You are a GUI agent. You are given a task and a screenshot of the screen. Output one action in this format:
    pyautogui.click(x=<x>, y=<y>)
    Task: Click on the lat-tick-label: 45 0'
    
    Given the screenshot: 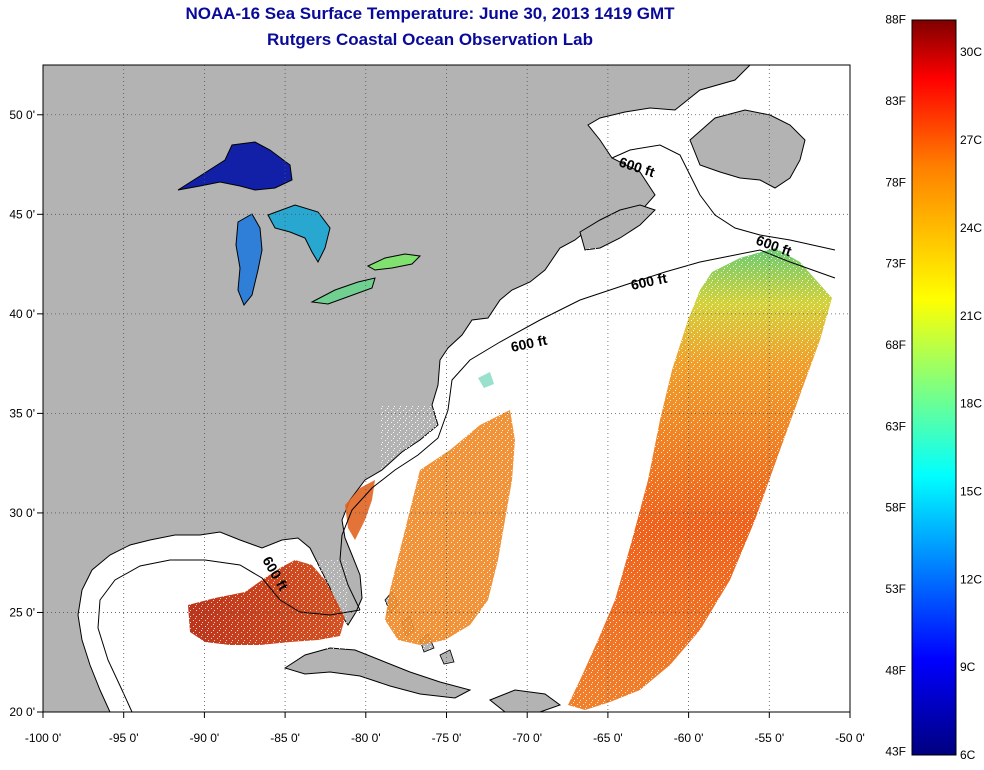 What is the action you would take?
    pyautogui.click(x=22, y=214)
    